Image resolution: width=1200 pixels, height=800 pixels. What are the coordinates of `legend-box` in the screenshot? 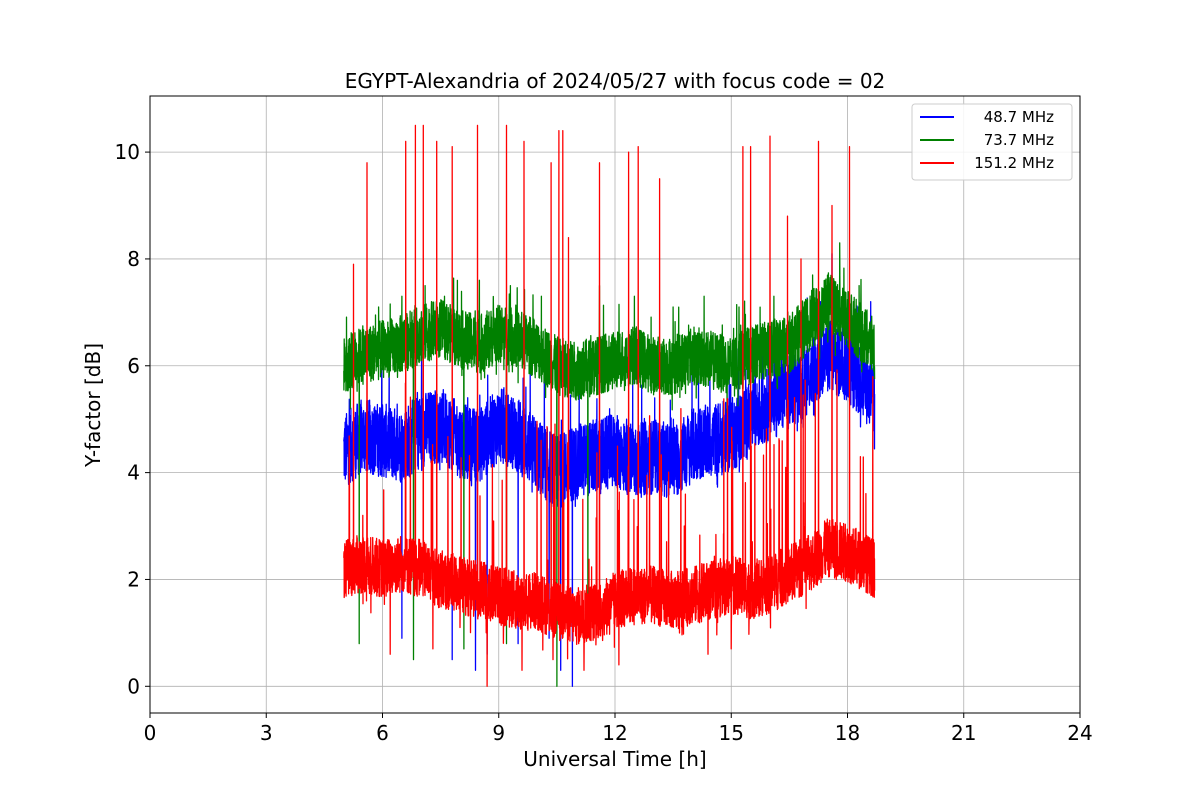 It's located at (992, 142).